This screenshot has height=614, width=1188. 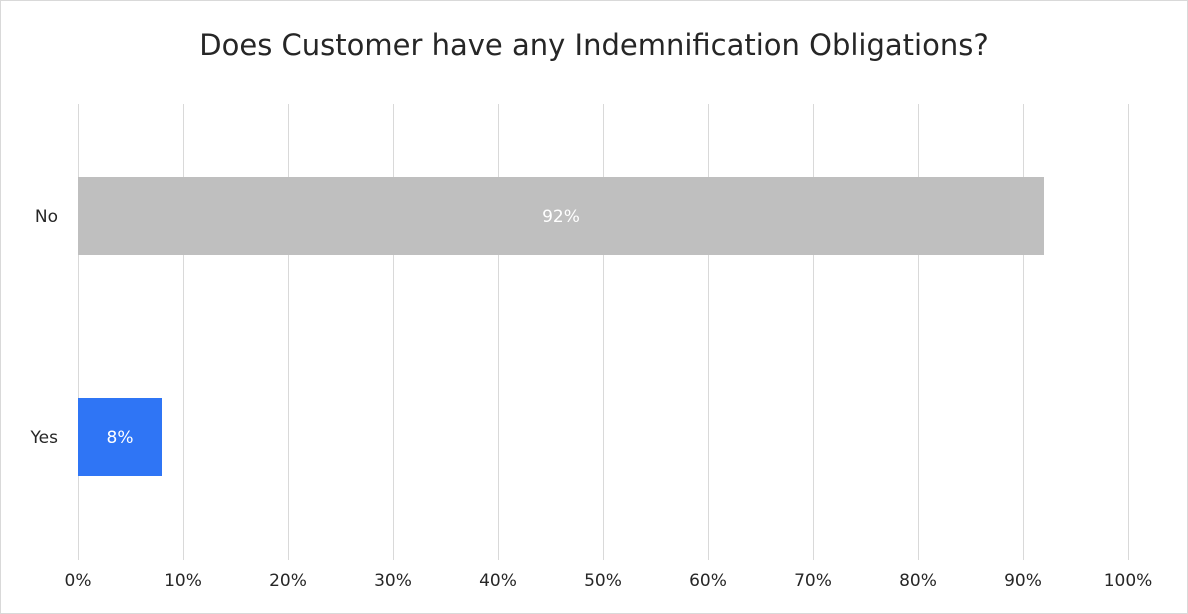 What do you see at coordinates (288, 581) in the screenshot?
I see `x-tick-label: 20%` at bounding box center [288, 581].